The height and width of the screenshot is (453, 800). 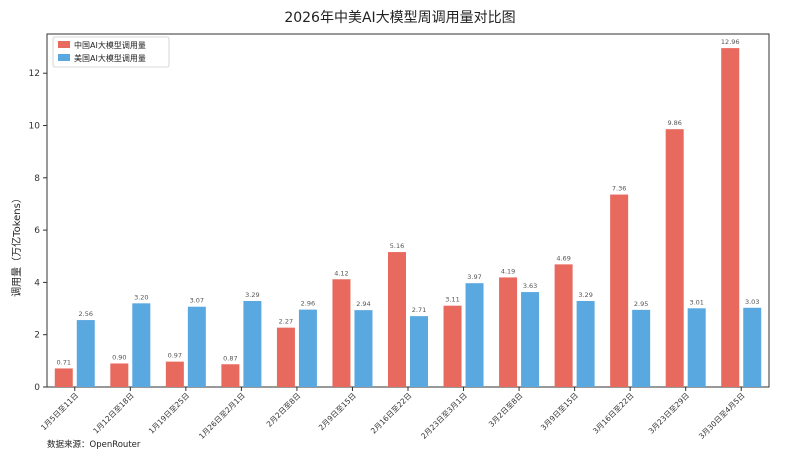 I want to click on x-tick-label: 2月2日至8日, so click(x=284, y=410).